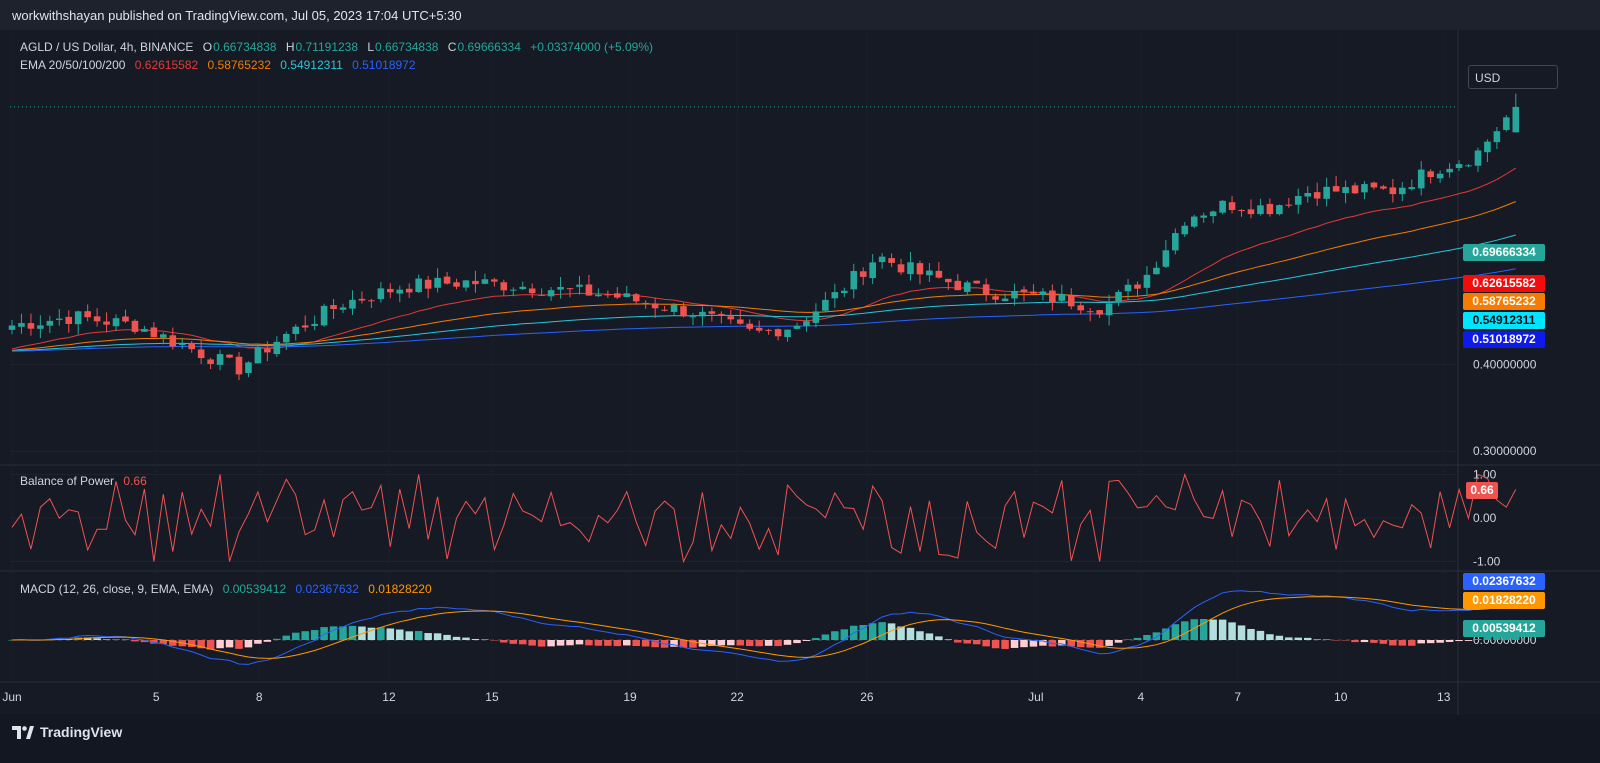 The width and height of the screenshot is (1600, 763). What do you see at coordinates (1444, 697) in the screenshot?
I see `time-axis-label: 13` at bounding box center [1444, 697].